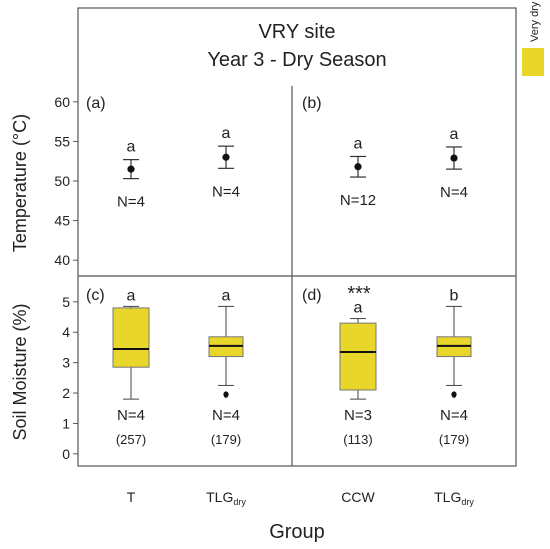 Image resolution: width=550 pixels, height=549 pixels. I want to click on legend-swatch-very-dry, so click(533, 62).